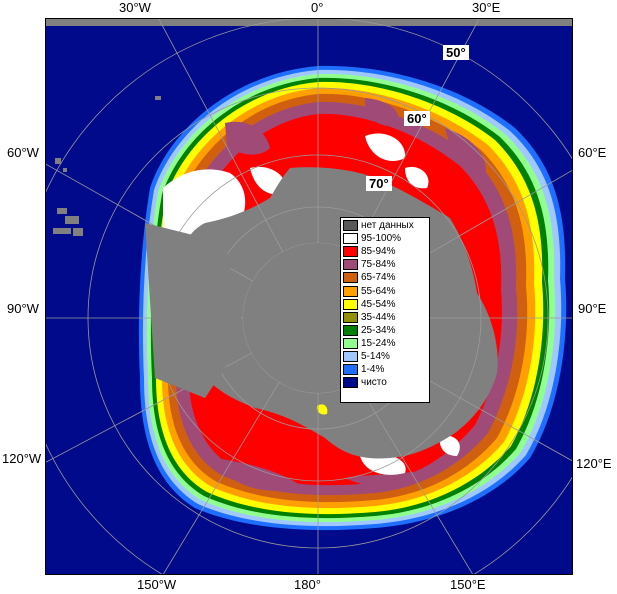 This screenshot has height=594, width=617. I want to click on lon-label-90w: 90°W, so click(23, 308).